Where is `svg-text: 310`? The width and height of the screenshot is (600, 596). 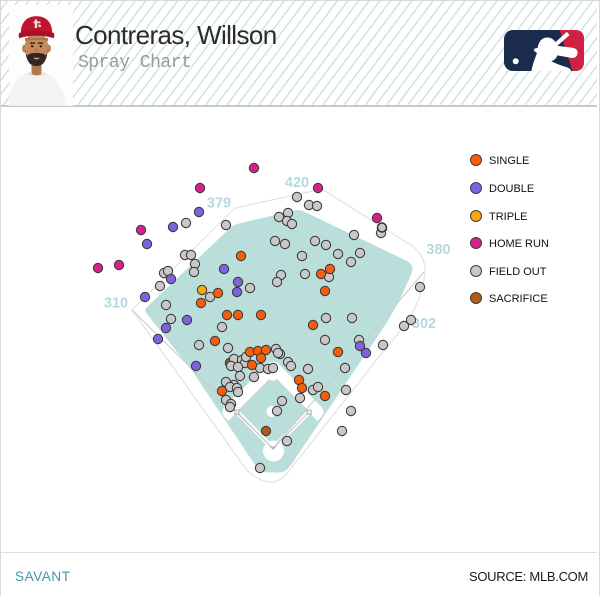 svg-text: 310 is located at coordinates (116, 304).